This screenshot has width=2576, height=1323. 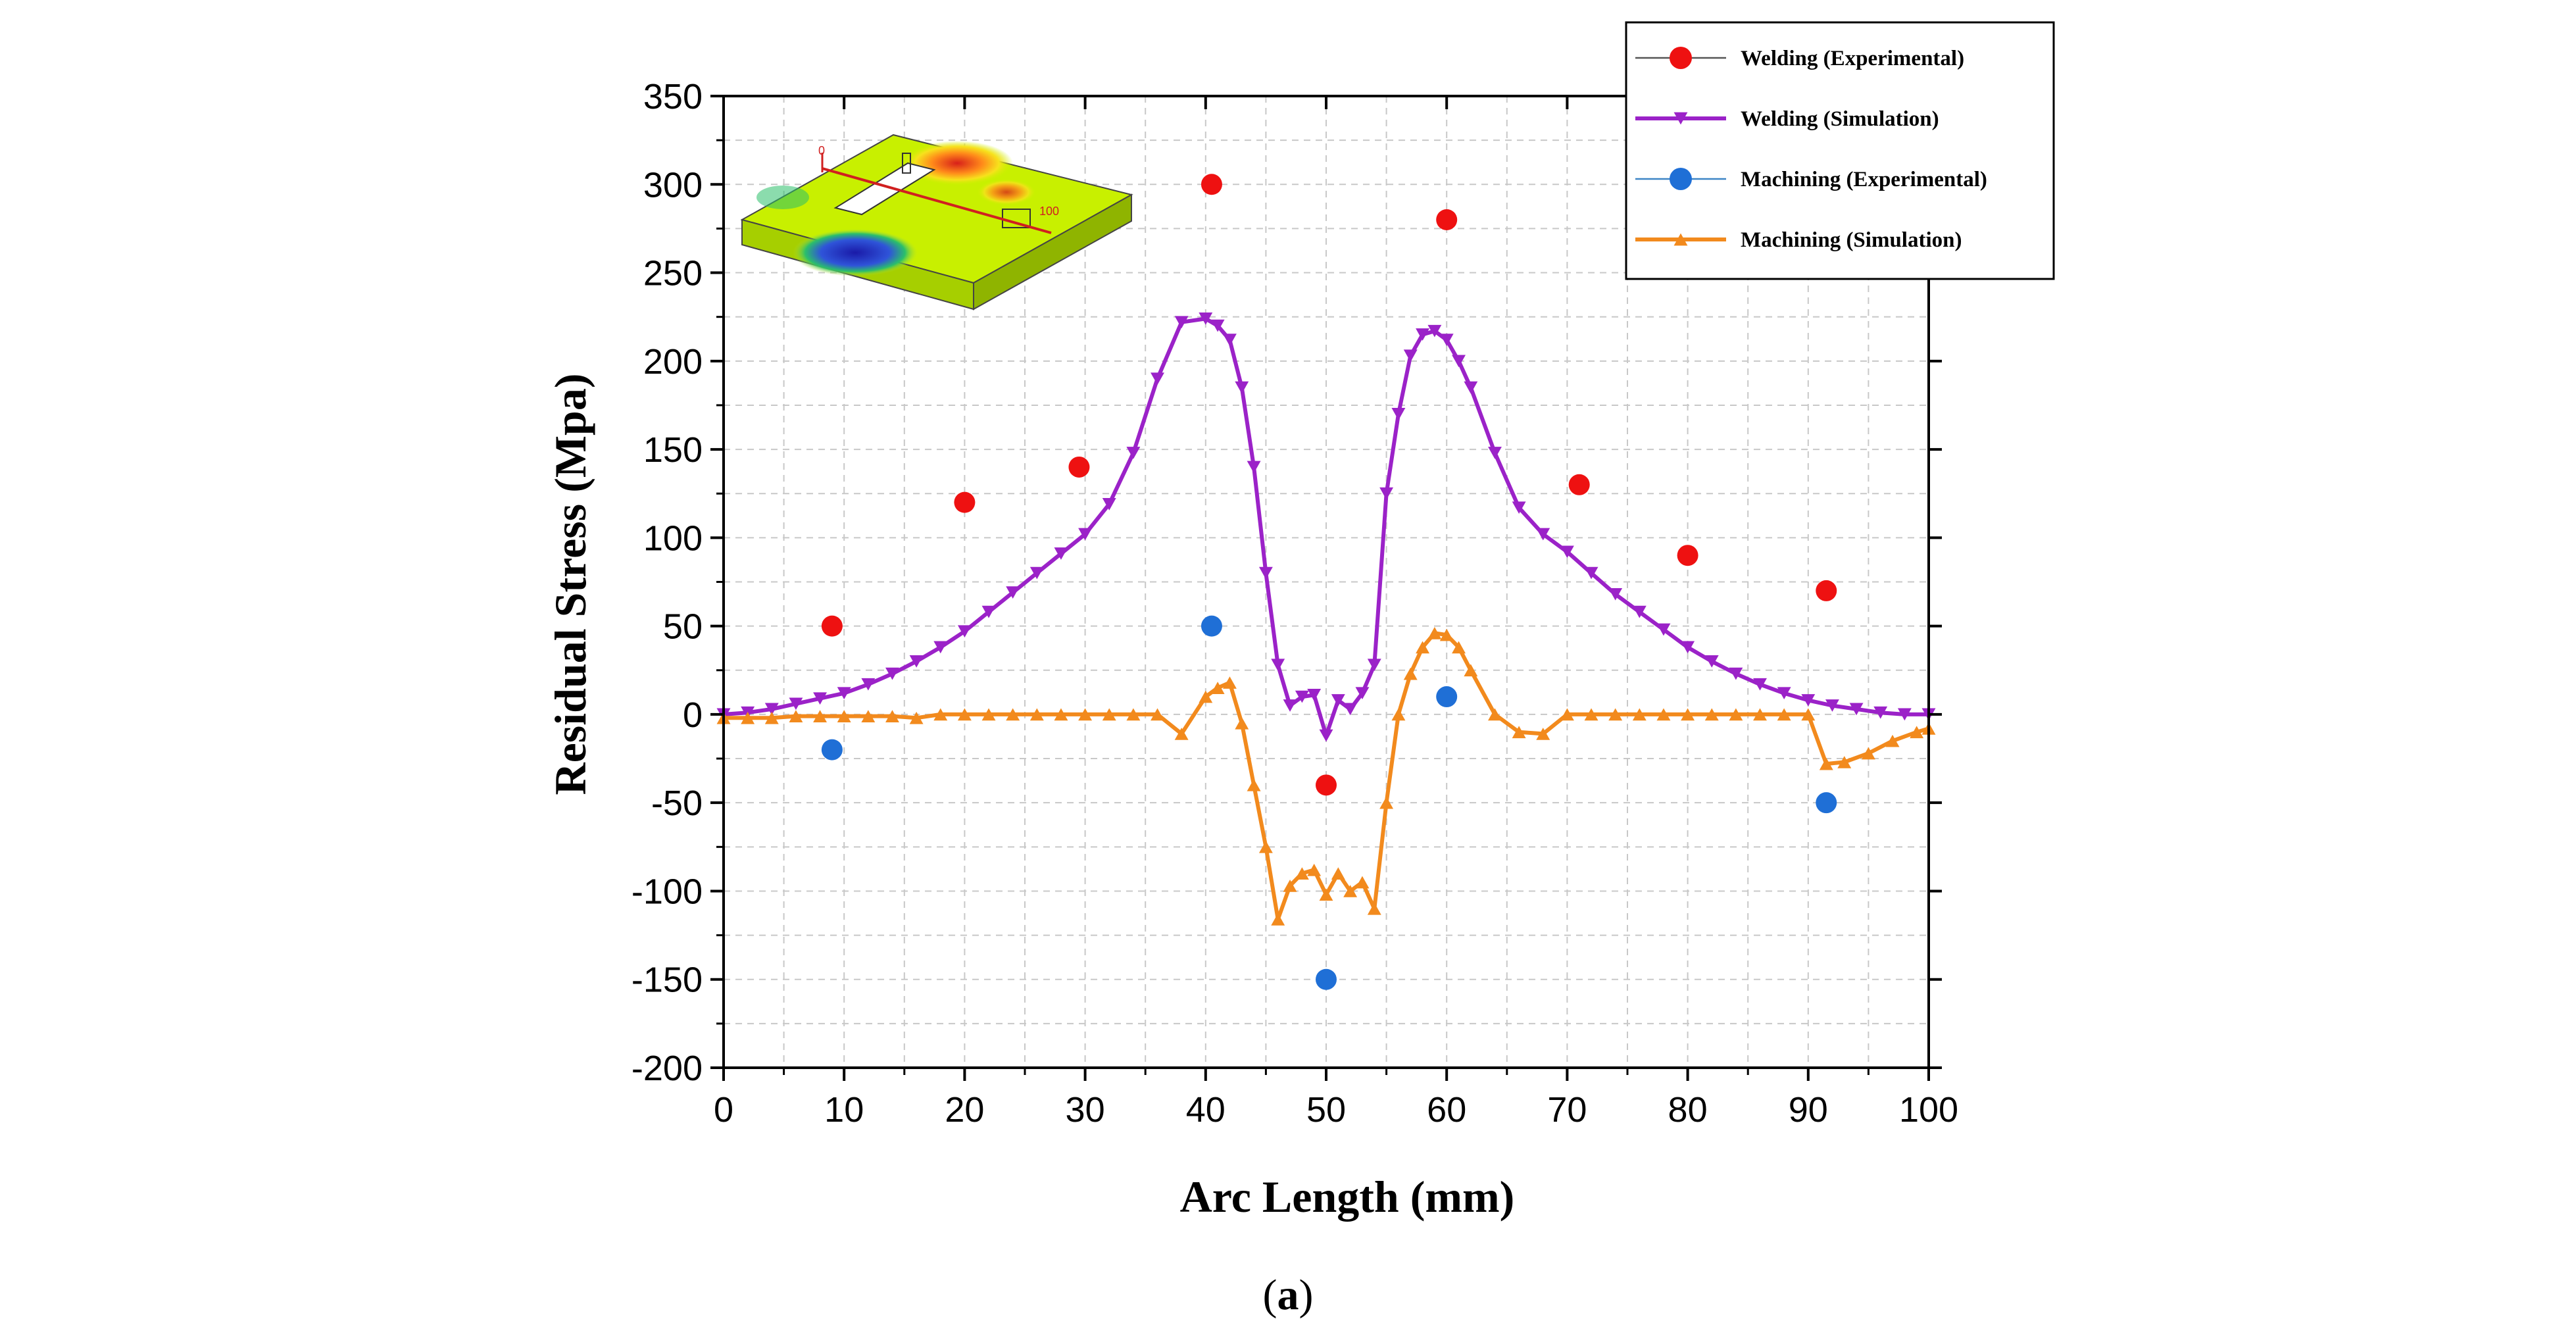 I want to click on green-stress-region, so click(x=782, y=197).